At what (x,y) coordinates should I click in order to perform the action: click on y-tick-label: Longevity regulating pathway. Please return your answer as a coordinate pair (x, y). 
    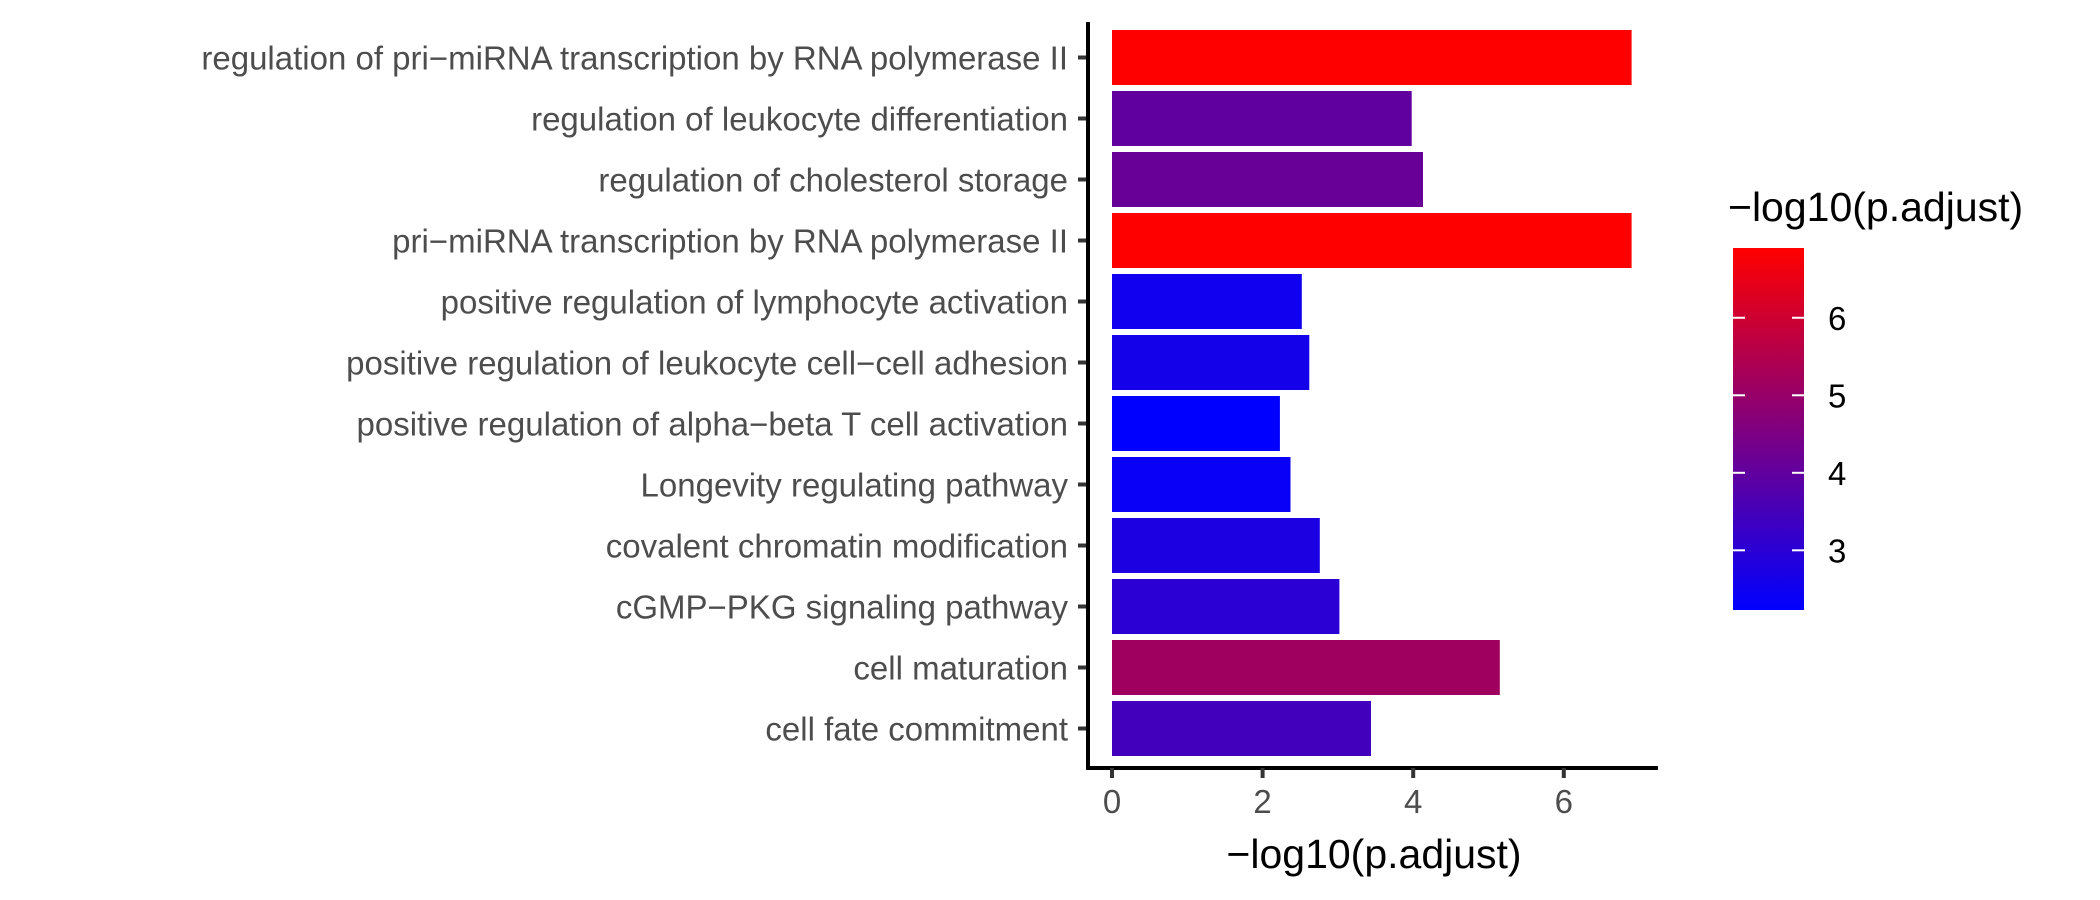
    Looking at the image, I should click on (855, 485).